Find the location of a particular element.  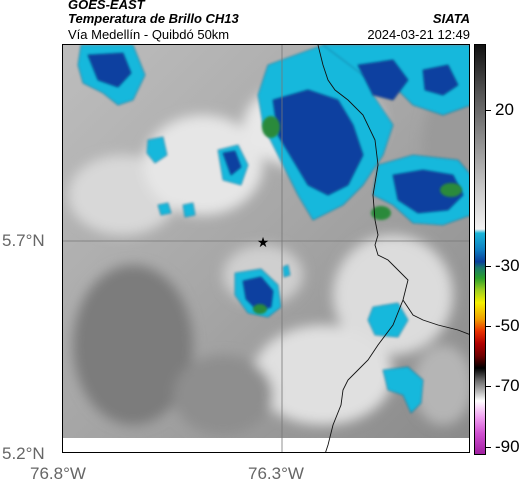

colorbar-label-minus70: -70 is located at coordinates (507, 385).